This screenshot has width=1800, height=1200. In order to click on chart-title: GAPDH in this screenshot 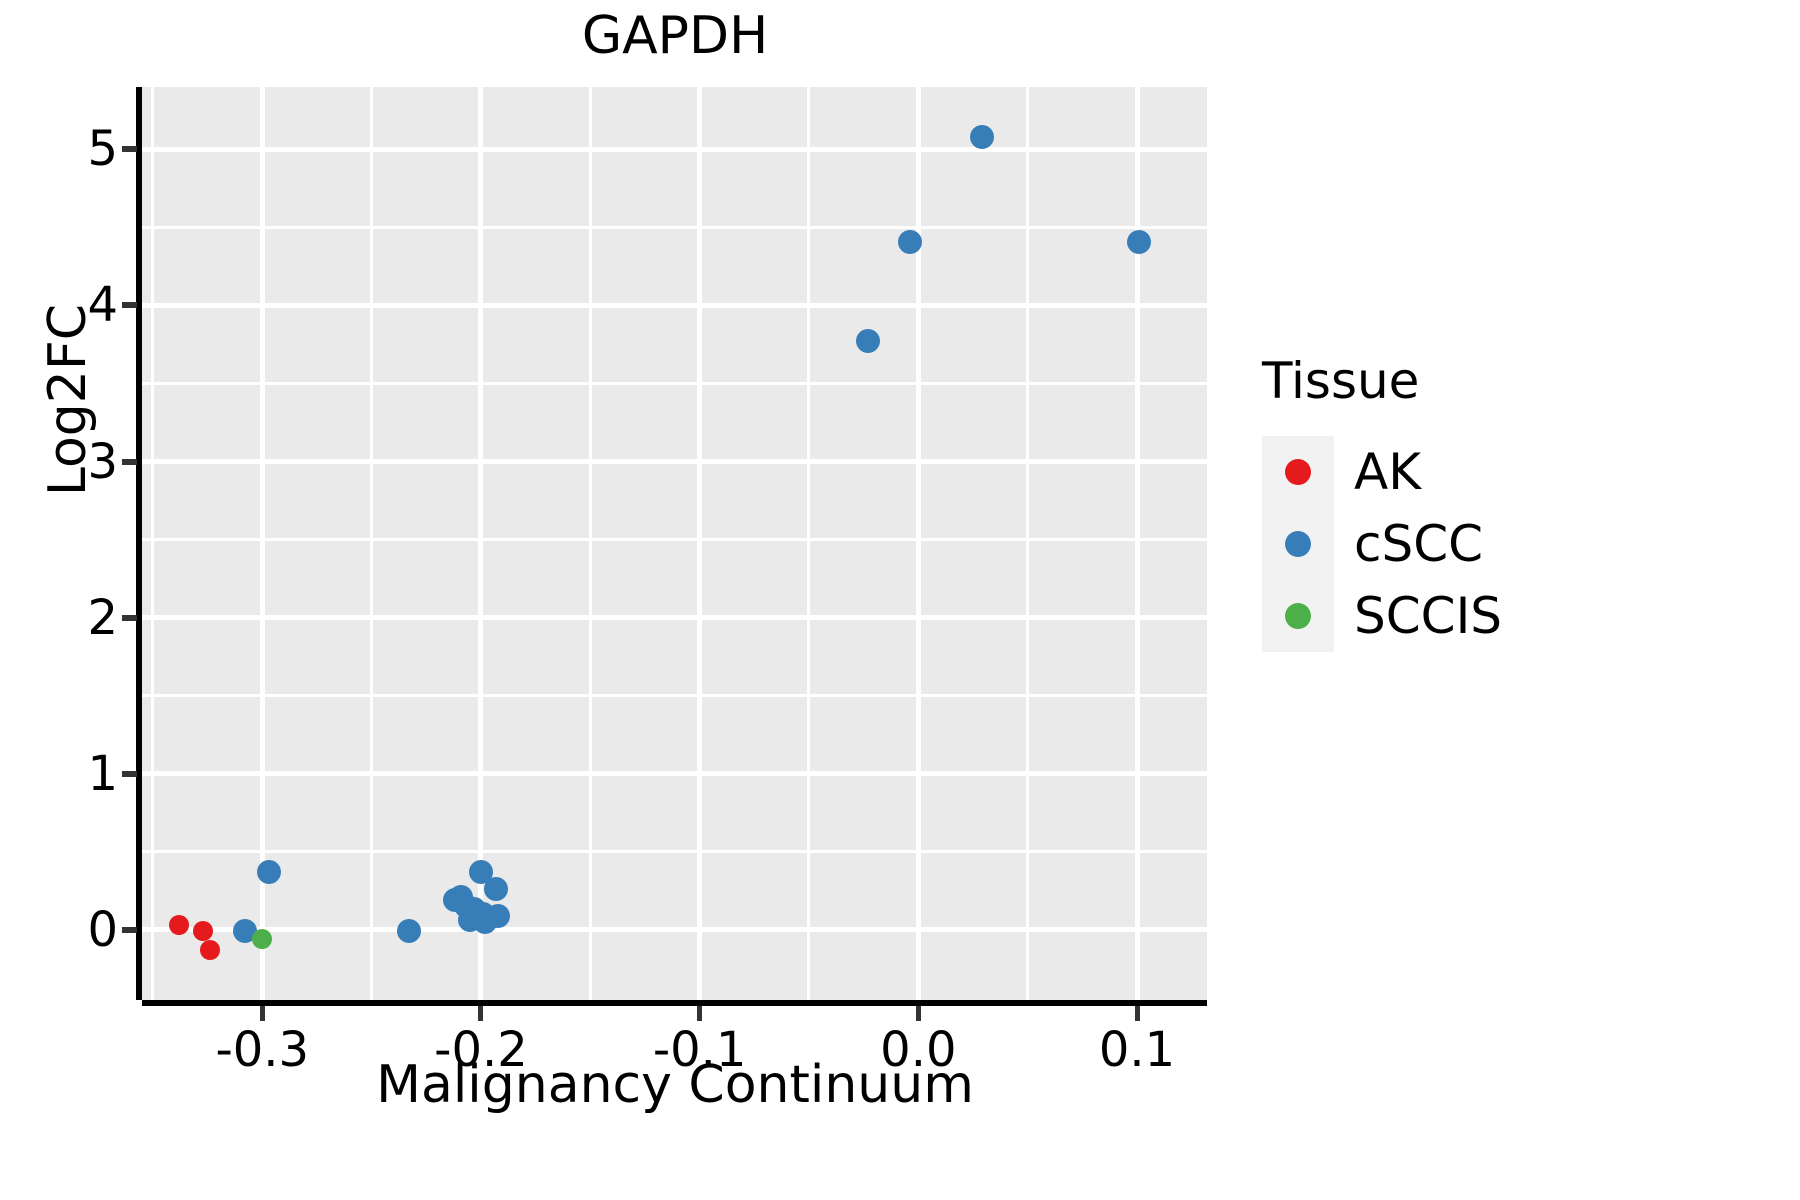, I will do `click(675, 36)`.